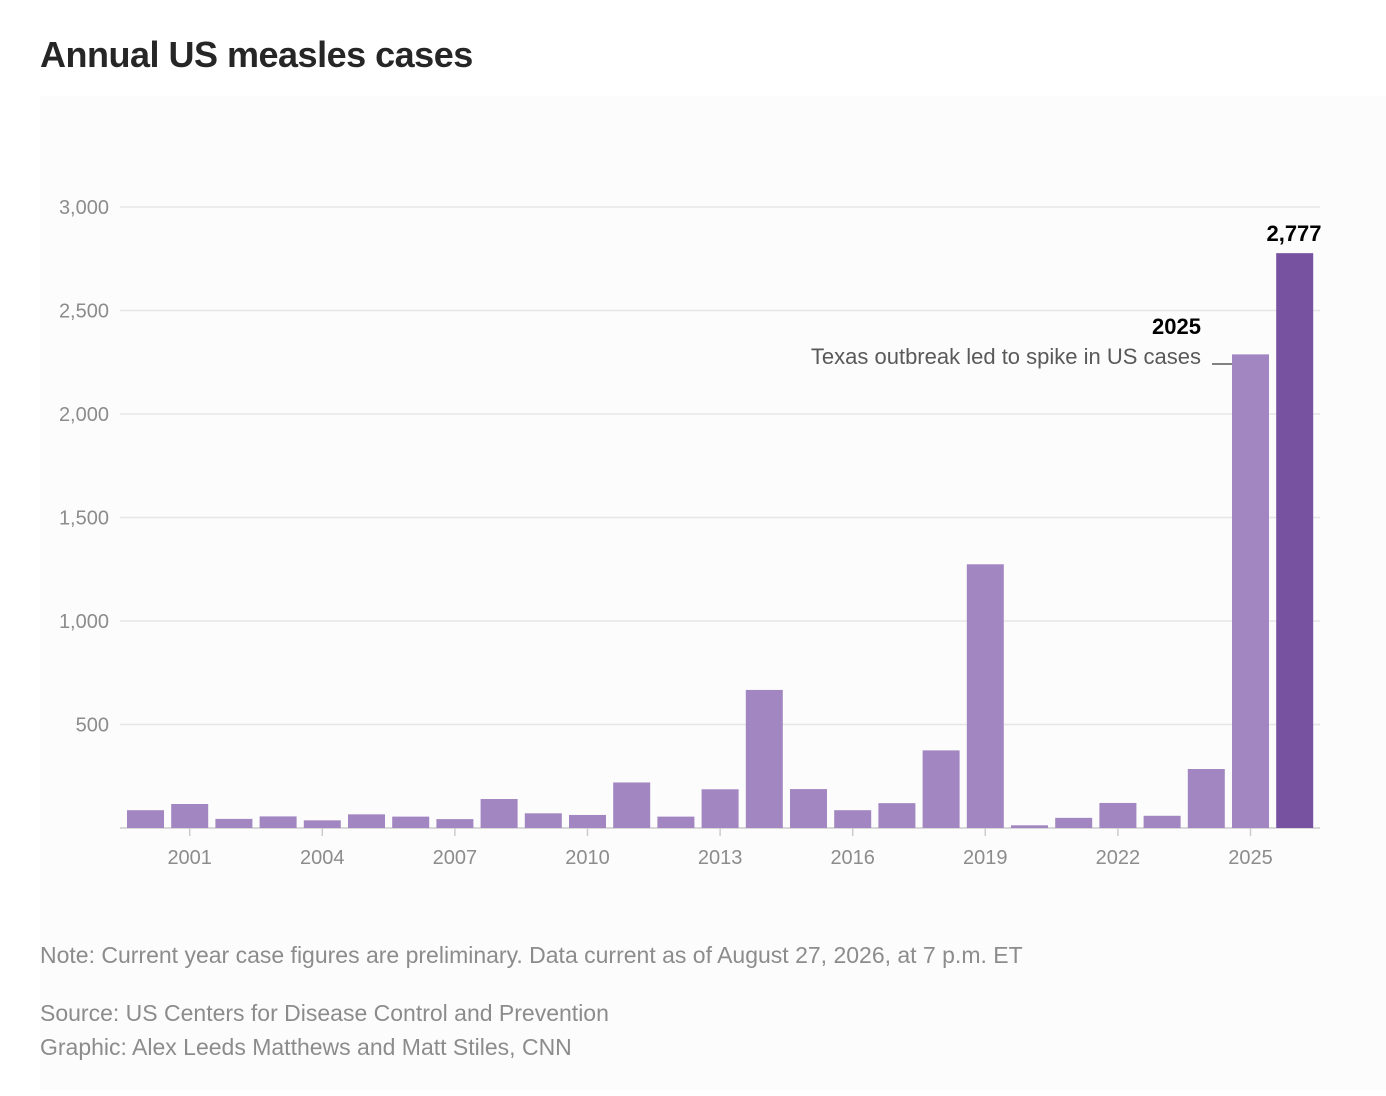 This screenshot has width=1386, height=1096. What do you see at coordinates (84, 622) in the screenshot?
I see `y-tick-label: 1,000` at bounding box center [84, 622].